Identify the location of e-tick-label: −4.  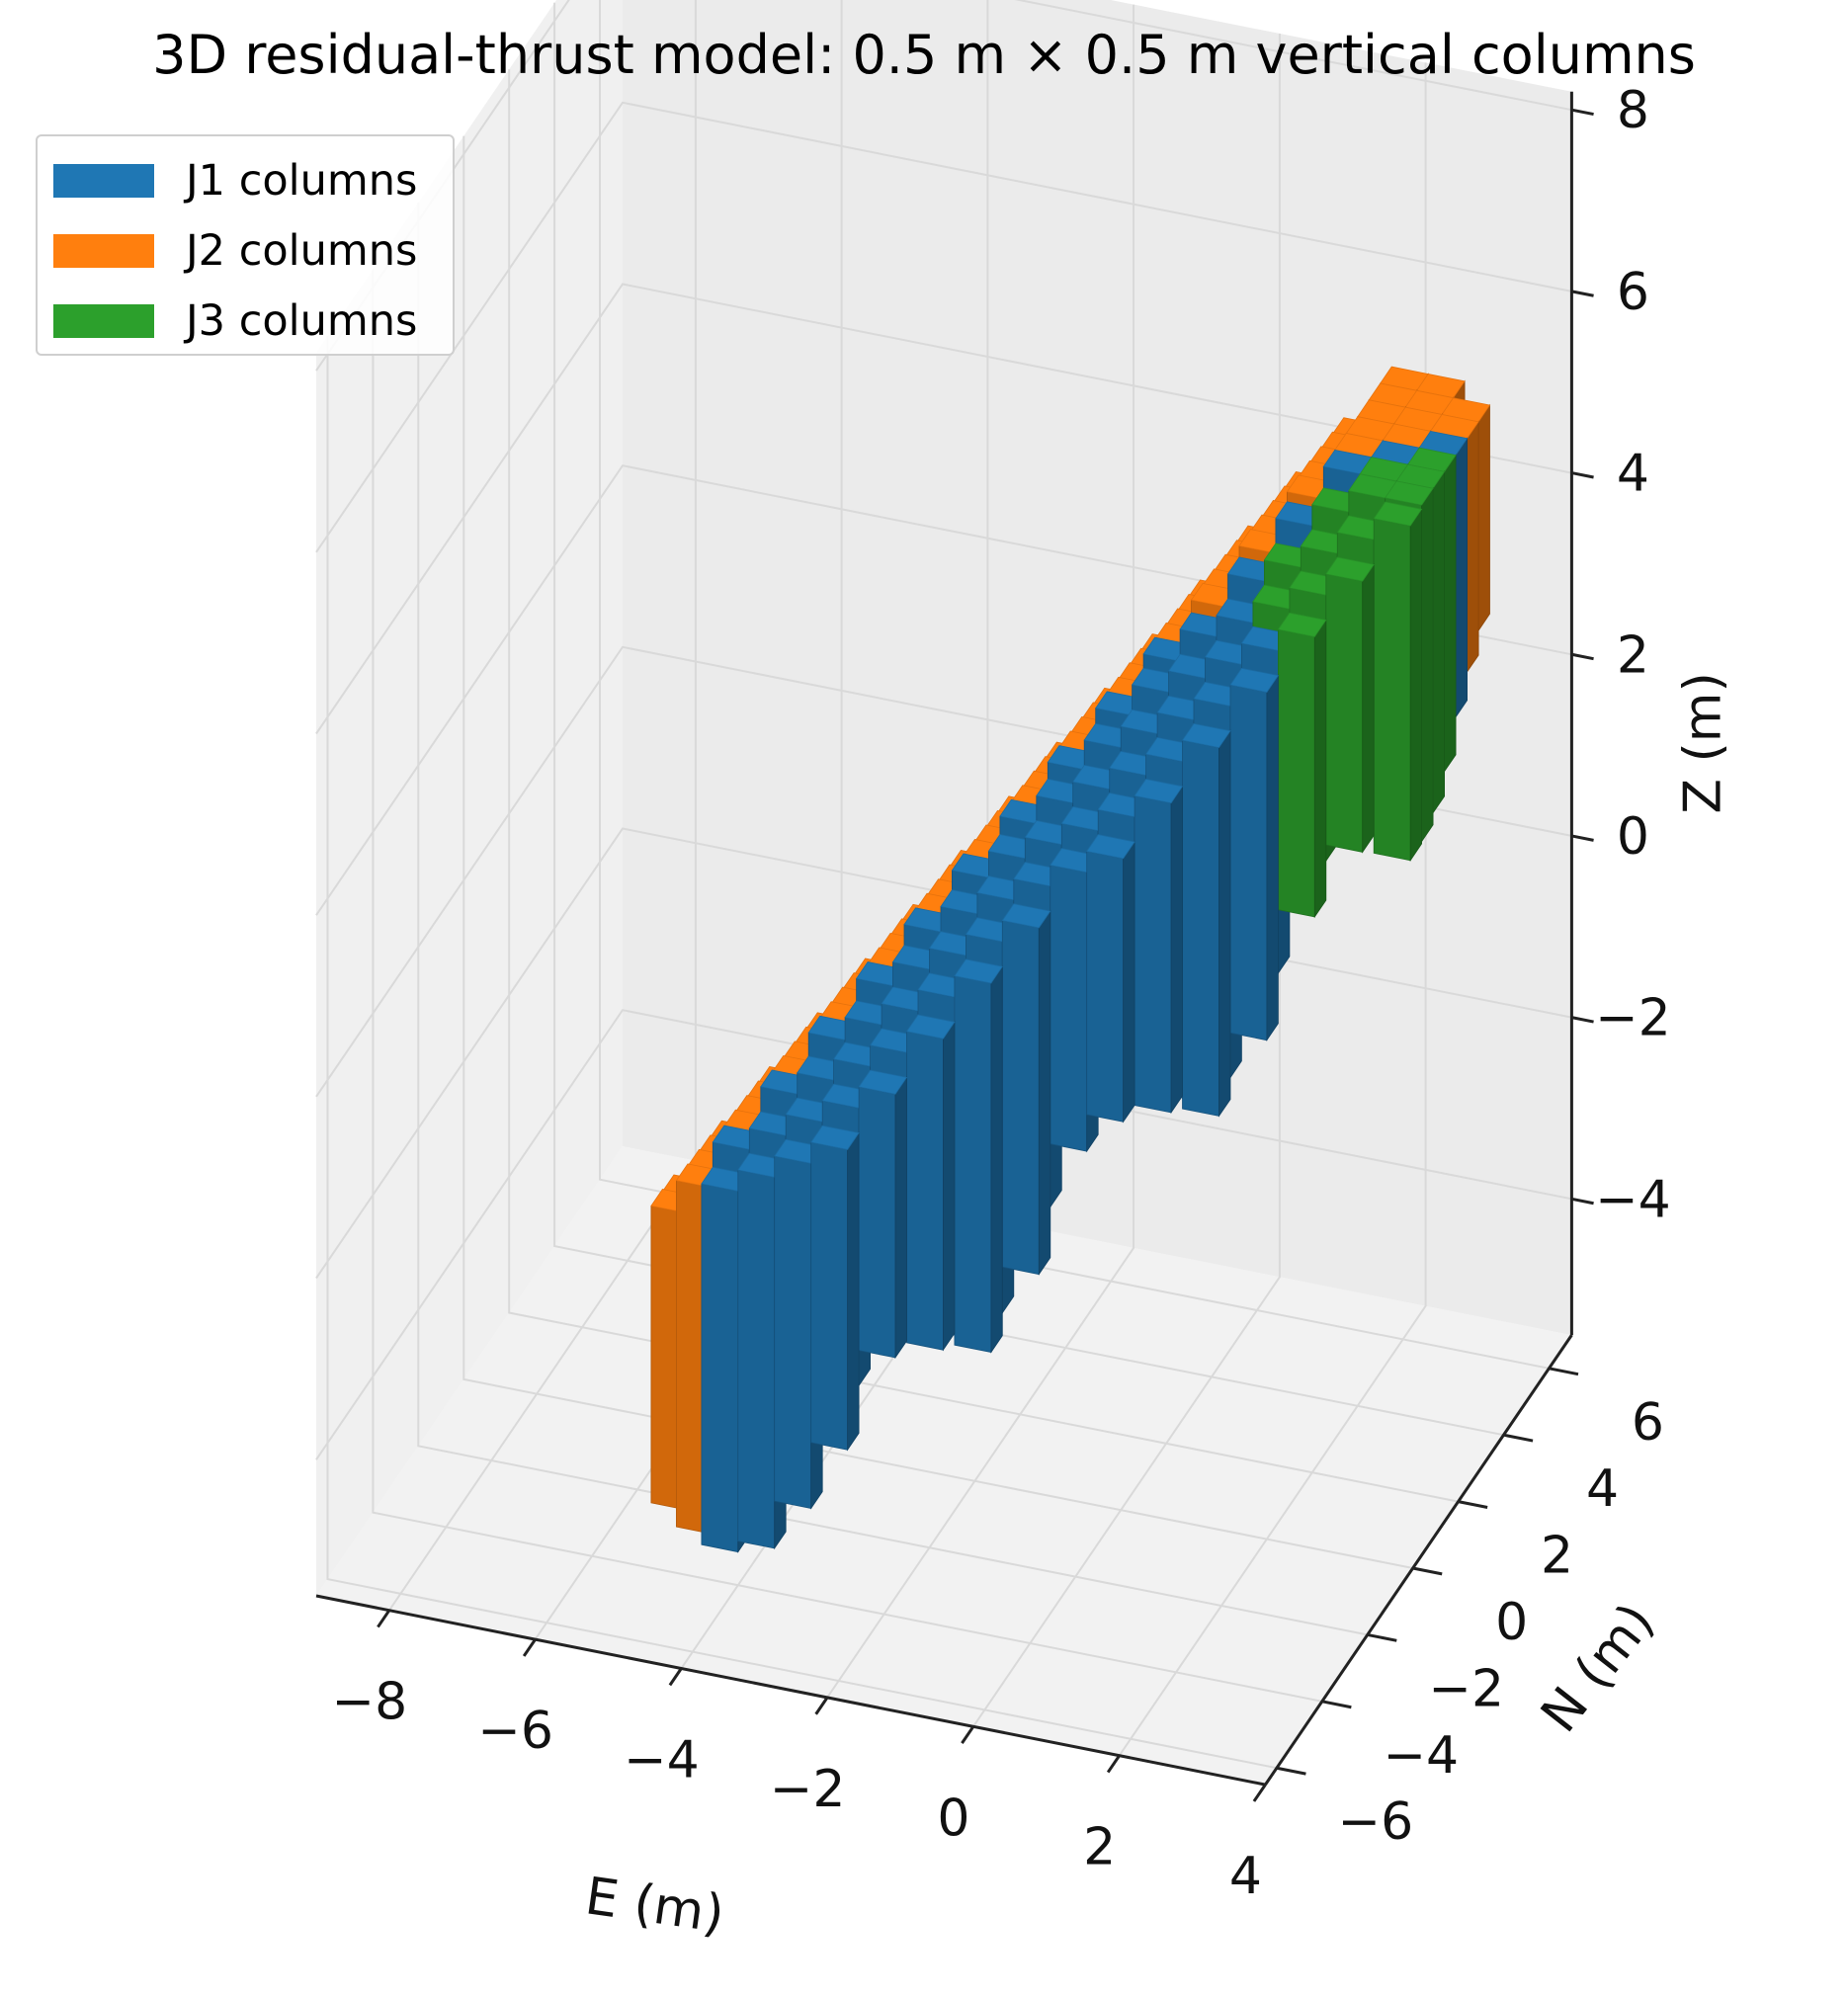
(662, 1760).